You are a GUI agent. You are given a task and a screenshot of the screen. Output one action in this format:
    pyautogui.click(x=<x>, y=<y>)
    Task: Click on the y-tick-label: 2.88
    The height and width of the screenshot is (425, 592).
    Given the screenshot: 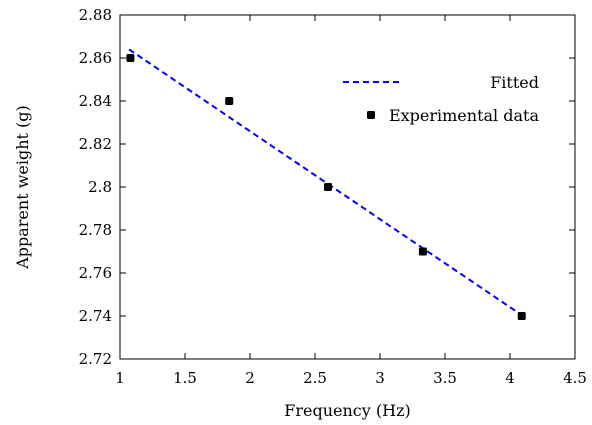 What is the action you would take?
    pyautogui.click(x=95, y=15)
    